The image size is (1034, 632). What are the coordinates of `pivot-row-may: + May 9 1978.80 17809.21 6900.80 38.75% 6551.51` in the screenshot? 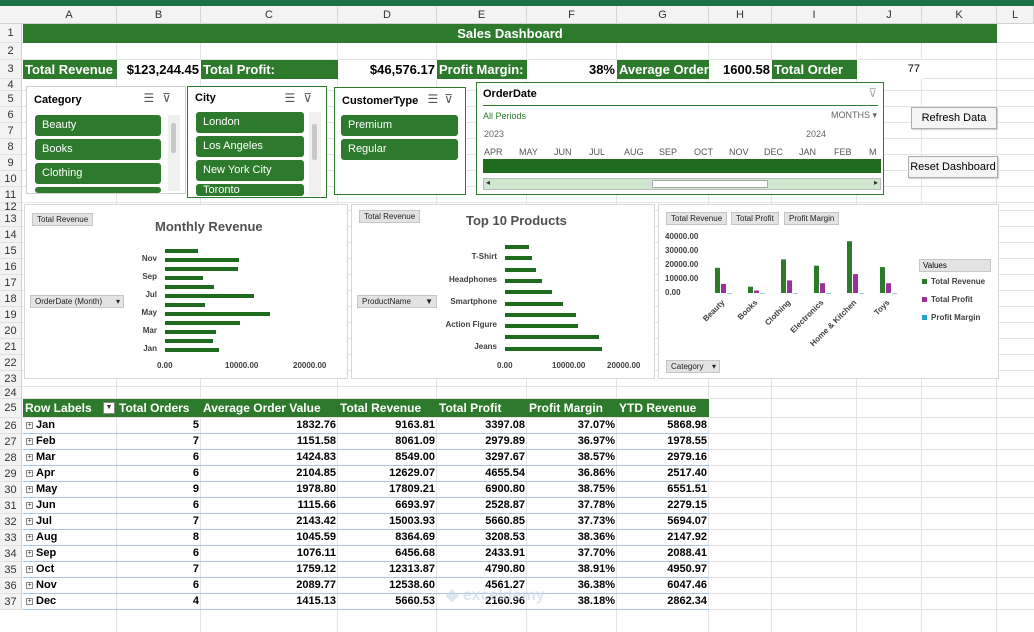 It's located at (366, 490).